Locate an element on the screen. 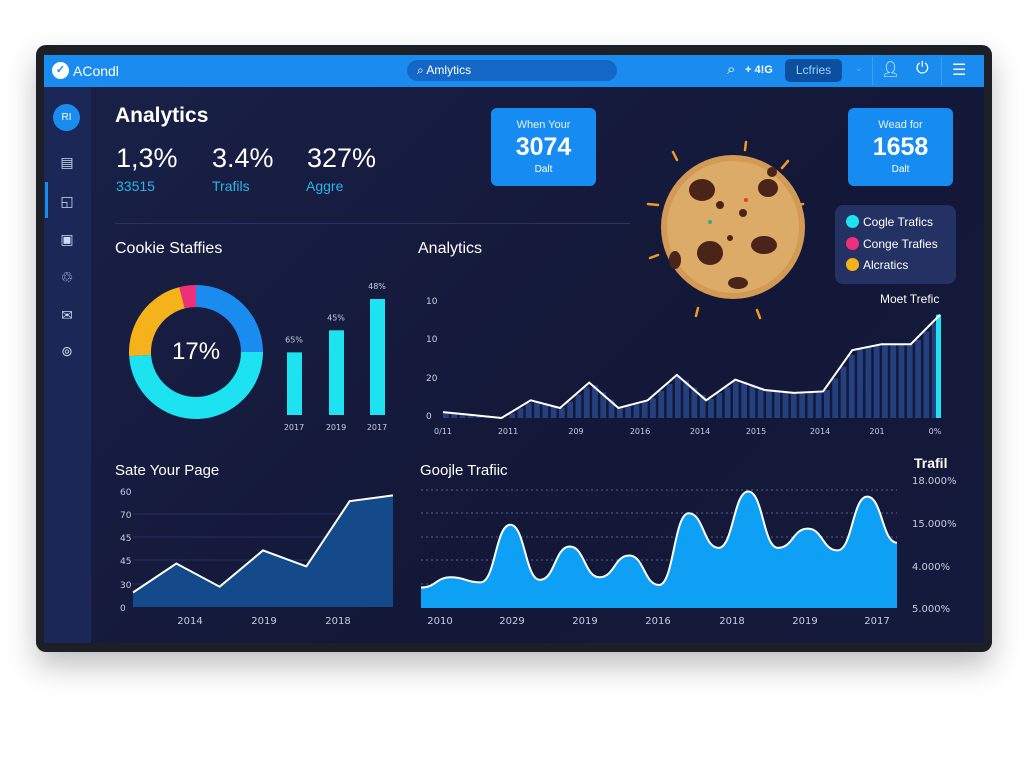 The width and height of the screenshot is (1024, 768). sidebar-item-trash: ♲ is located at coordinates (67, 277).